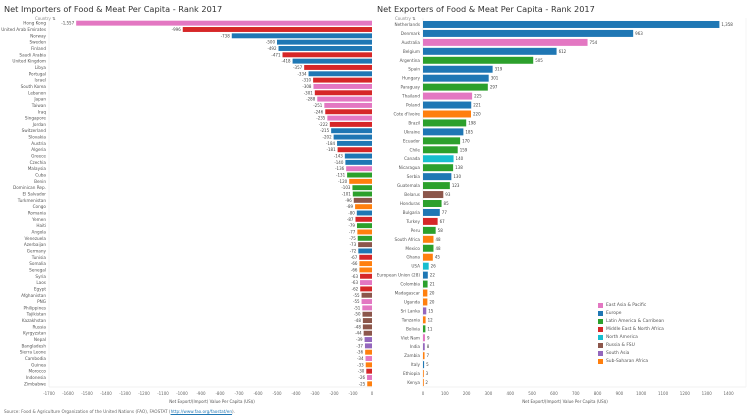  Describe the element at coordinates (631, 313) in the screenshot. I see `legend-item: Europe` at that location.